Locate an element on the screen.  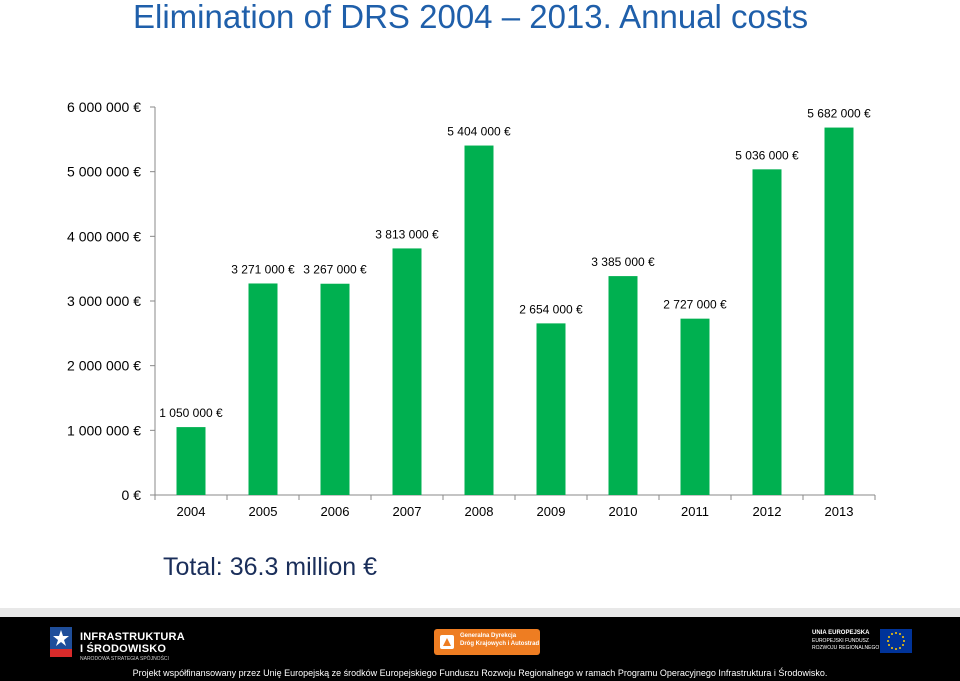
x-tick-label: 2013 is located at coordinates (839, 511).